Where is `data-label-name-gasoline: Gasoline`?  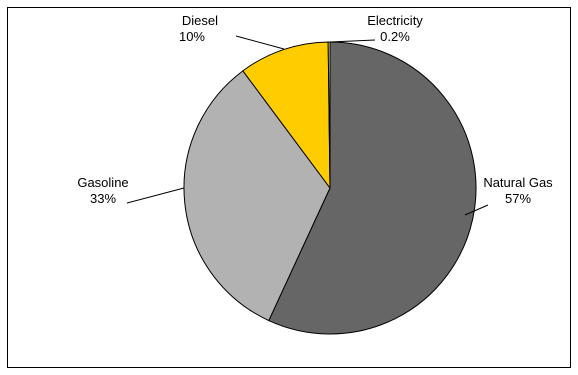
data-label-name-gasoline: Gasoline is located at coordinates (102, 182).